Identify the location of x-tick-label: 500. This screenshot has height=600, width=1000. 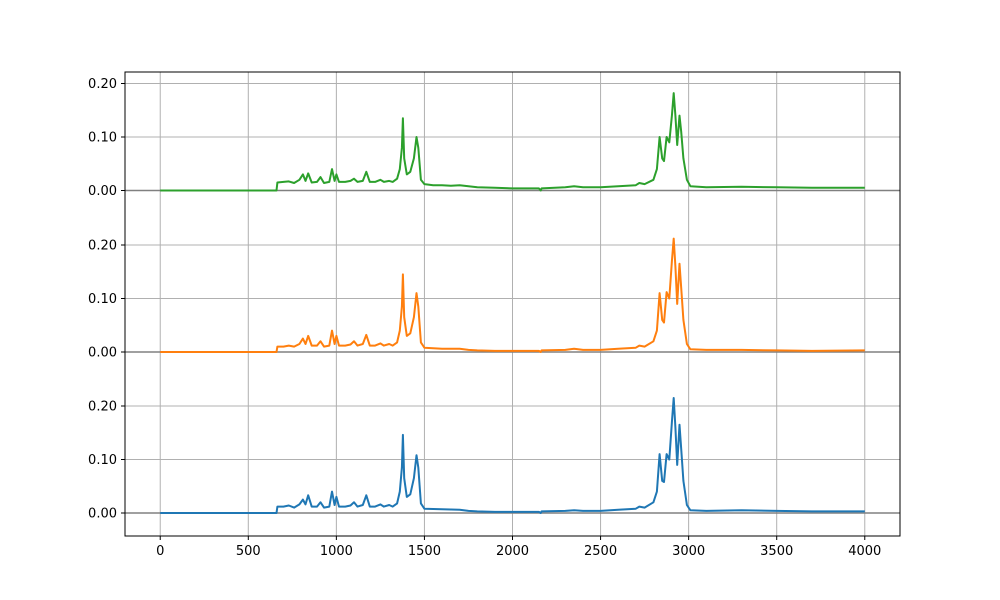
(248, 551).